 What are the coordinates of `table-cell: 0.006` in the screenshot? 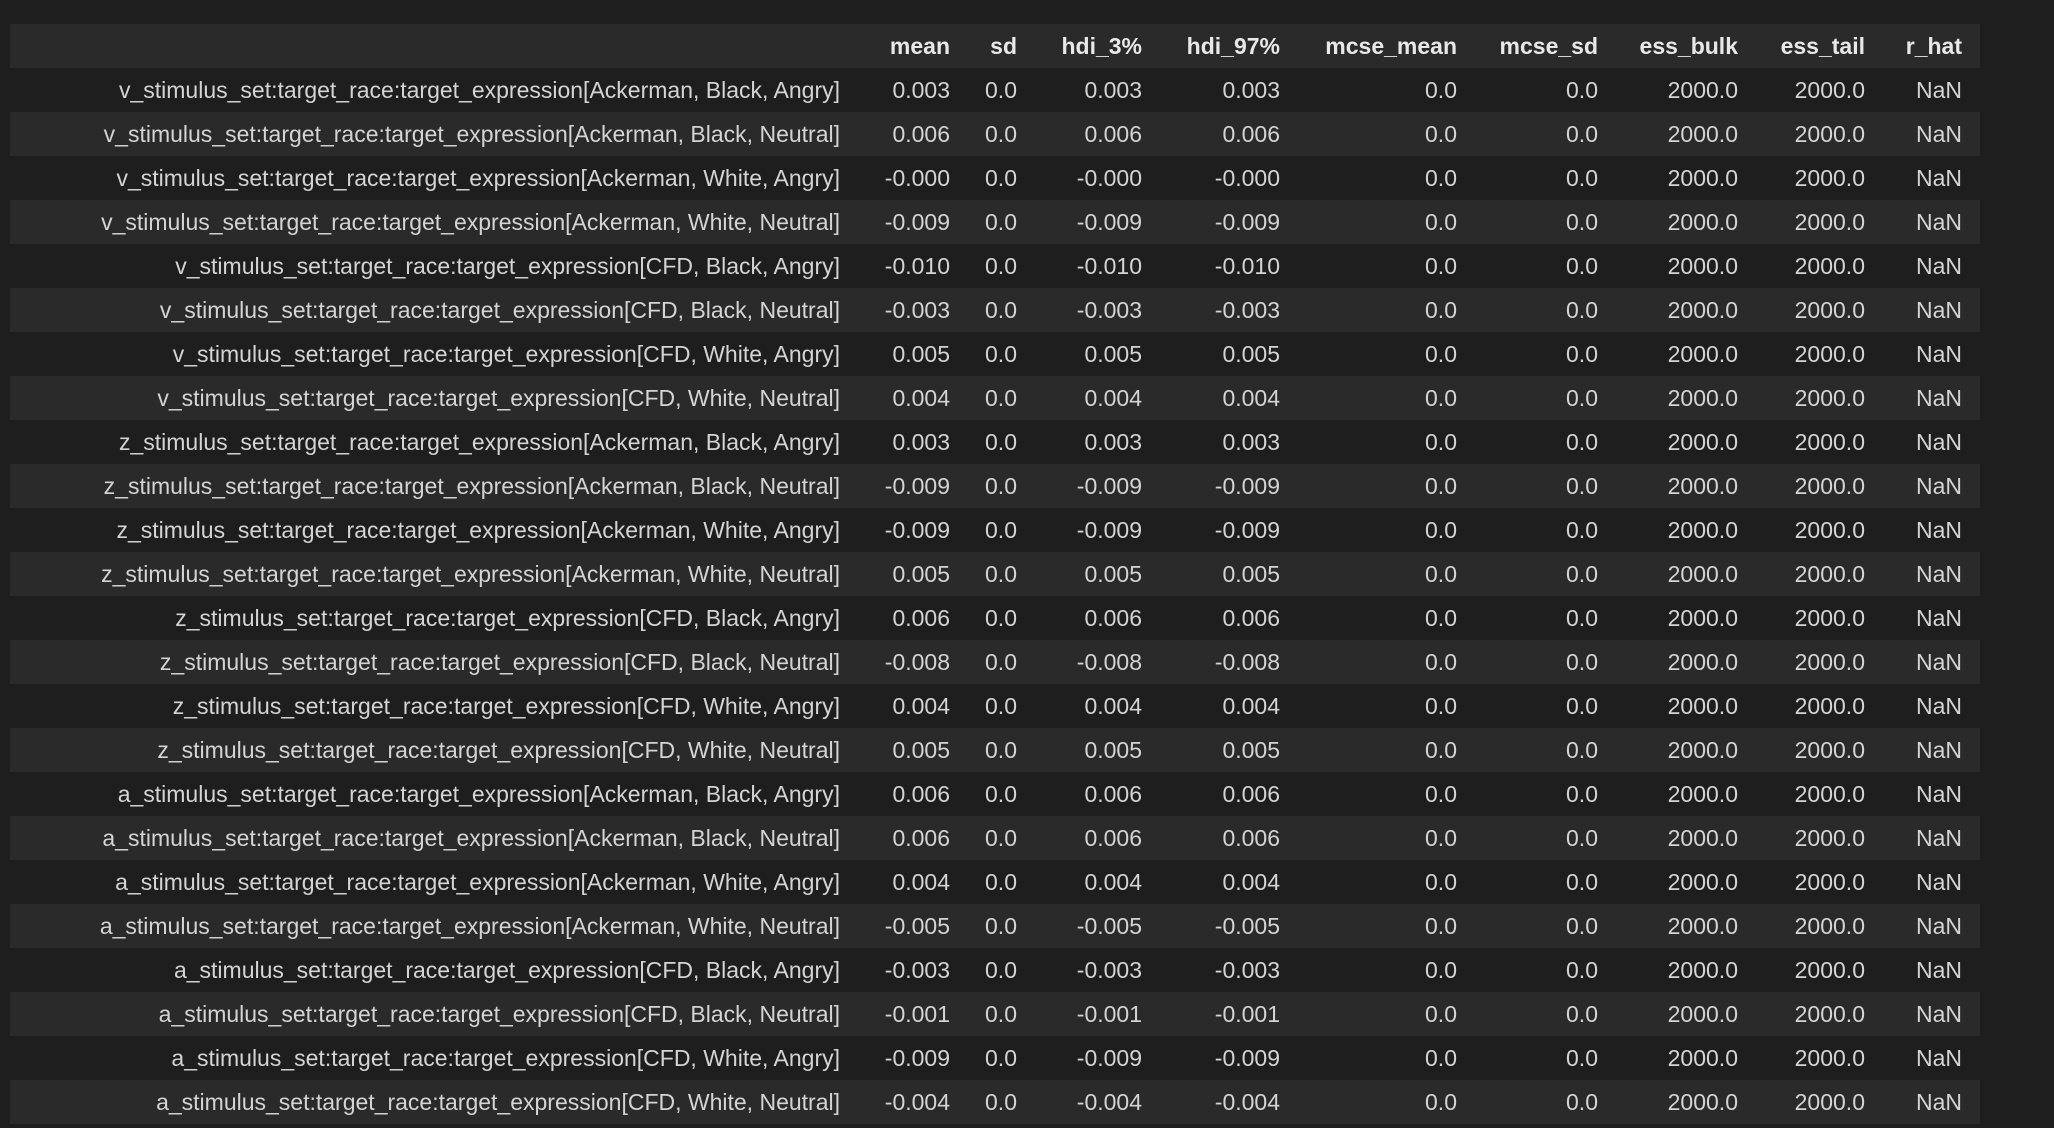 It's located at (1229, 134).